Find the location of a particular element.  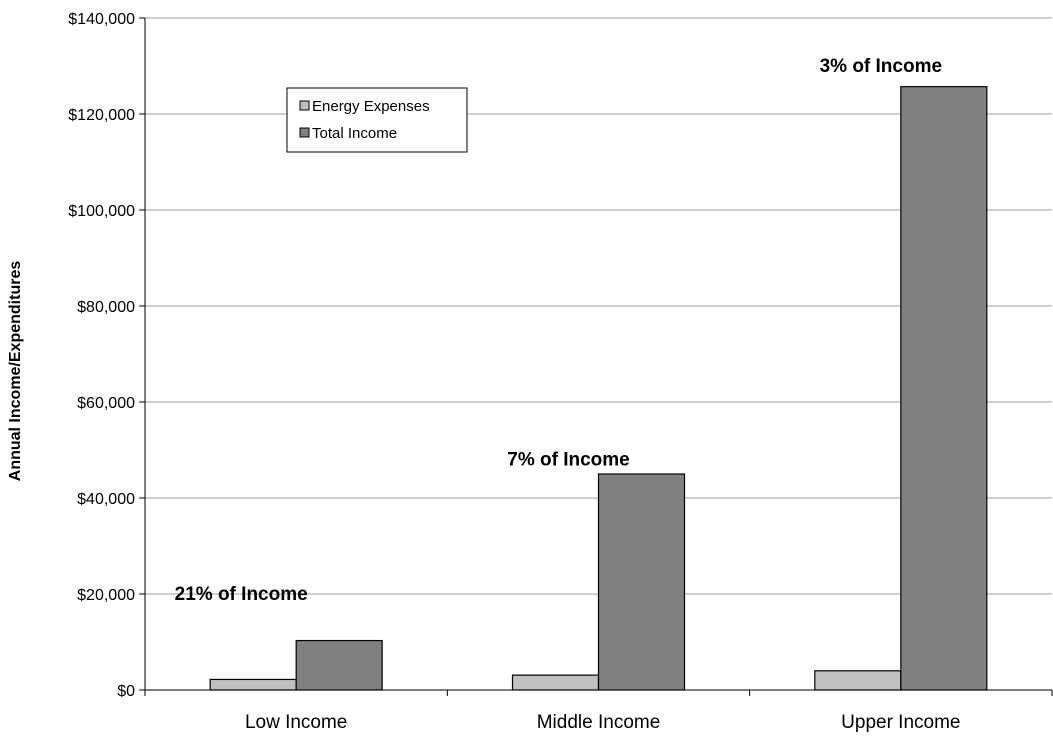

y-tick-label: $100,000 is located at coordinates (101, 211).